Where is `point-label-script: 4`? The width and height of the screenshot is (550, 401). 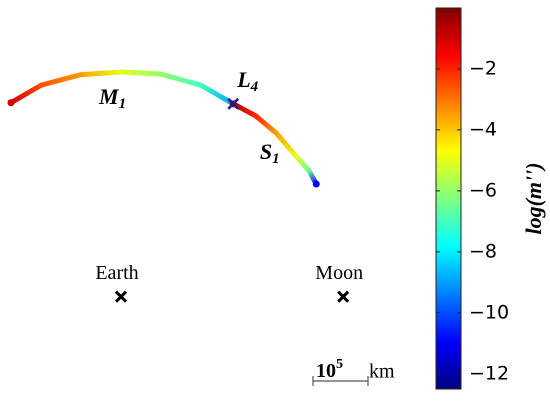 point-label-script: 4 is located at coordinates (254, 87).